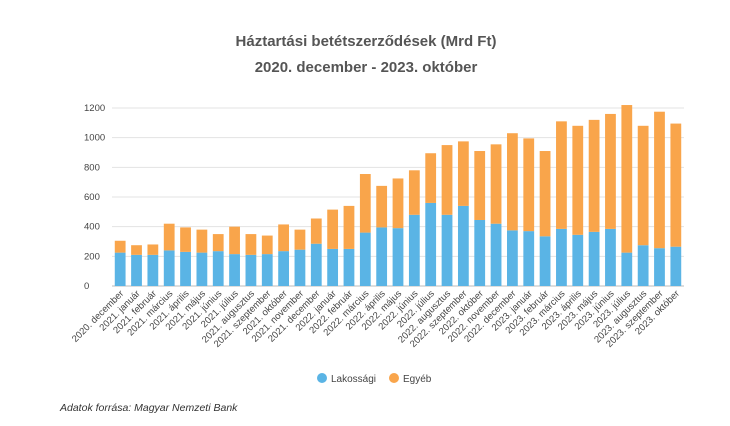 The image size is (730, 426). I want to click on y-tick-label: 1000, so click(94, 138).